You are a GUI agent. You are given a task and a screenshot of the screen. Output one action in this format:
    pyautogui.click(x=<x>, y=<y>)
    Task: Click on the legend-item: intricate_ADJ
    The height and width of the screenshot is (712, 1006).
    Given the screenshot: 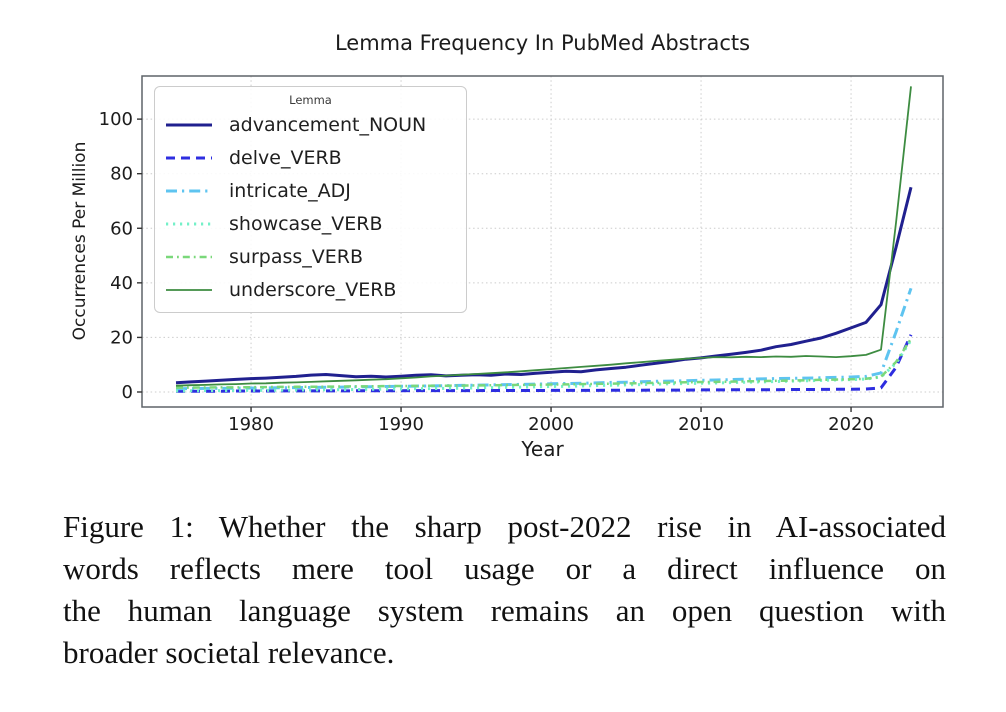 What is the action you would take?
    pyautogui.click(x=310, y=191)
    